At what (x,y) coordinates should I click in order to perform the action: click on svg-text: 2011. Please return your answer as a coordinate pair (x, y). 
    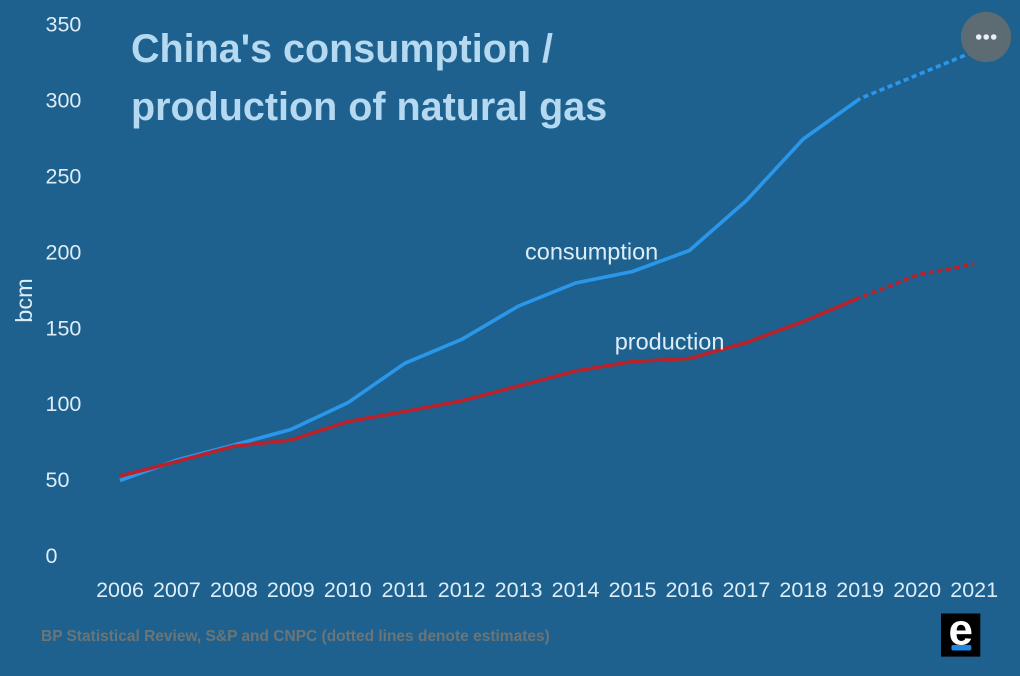
    Looking at the image, I should click on (405, 590).